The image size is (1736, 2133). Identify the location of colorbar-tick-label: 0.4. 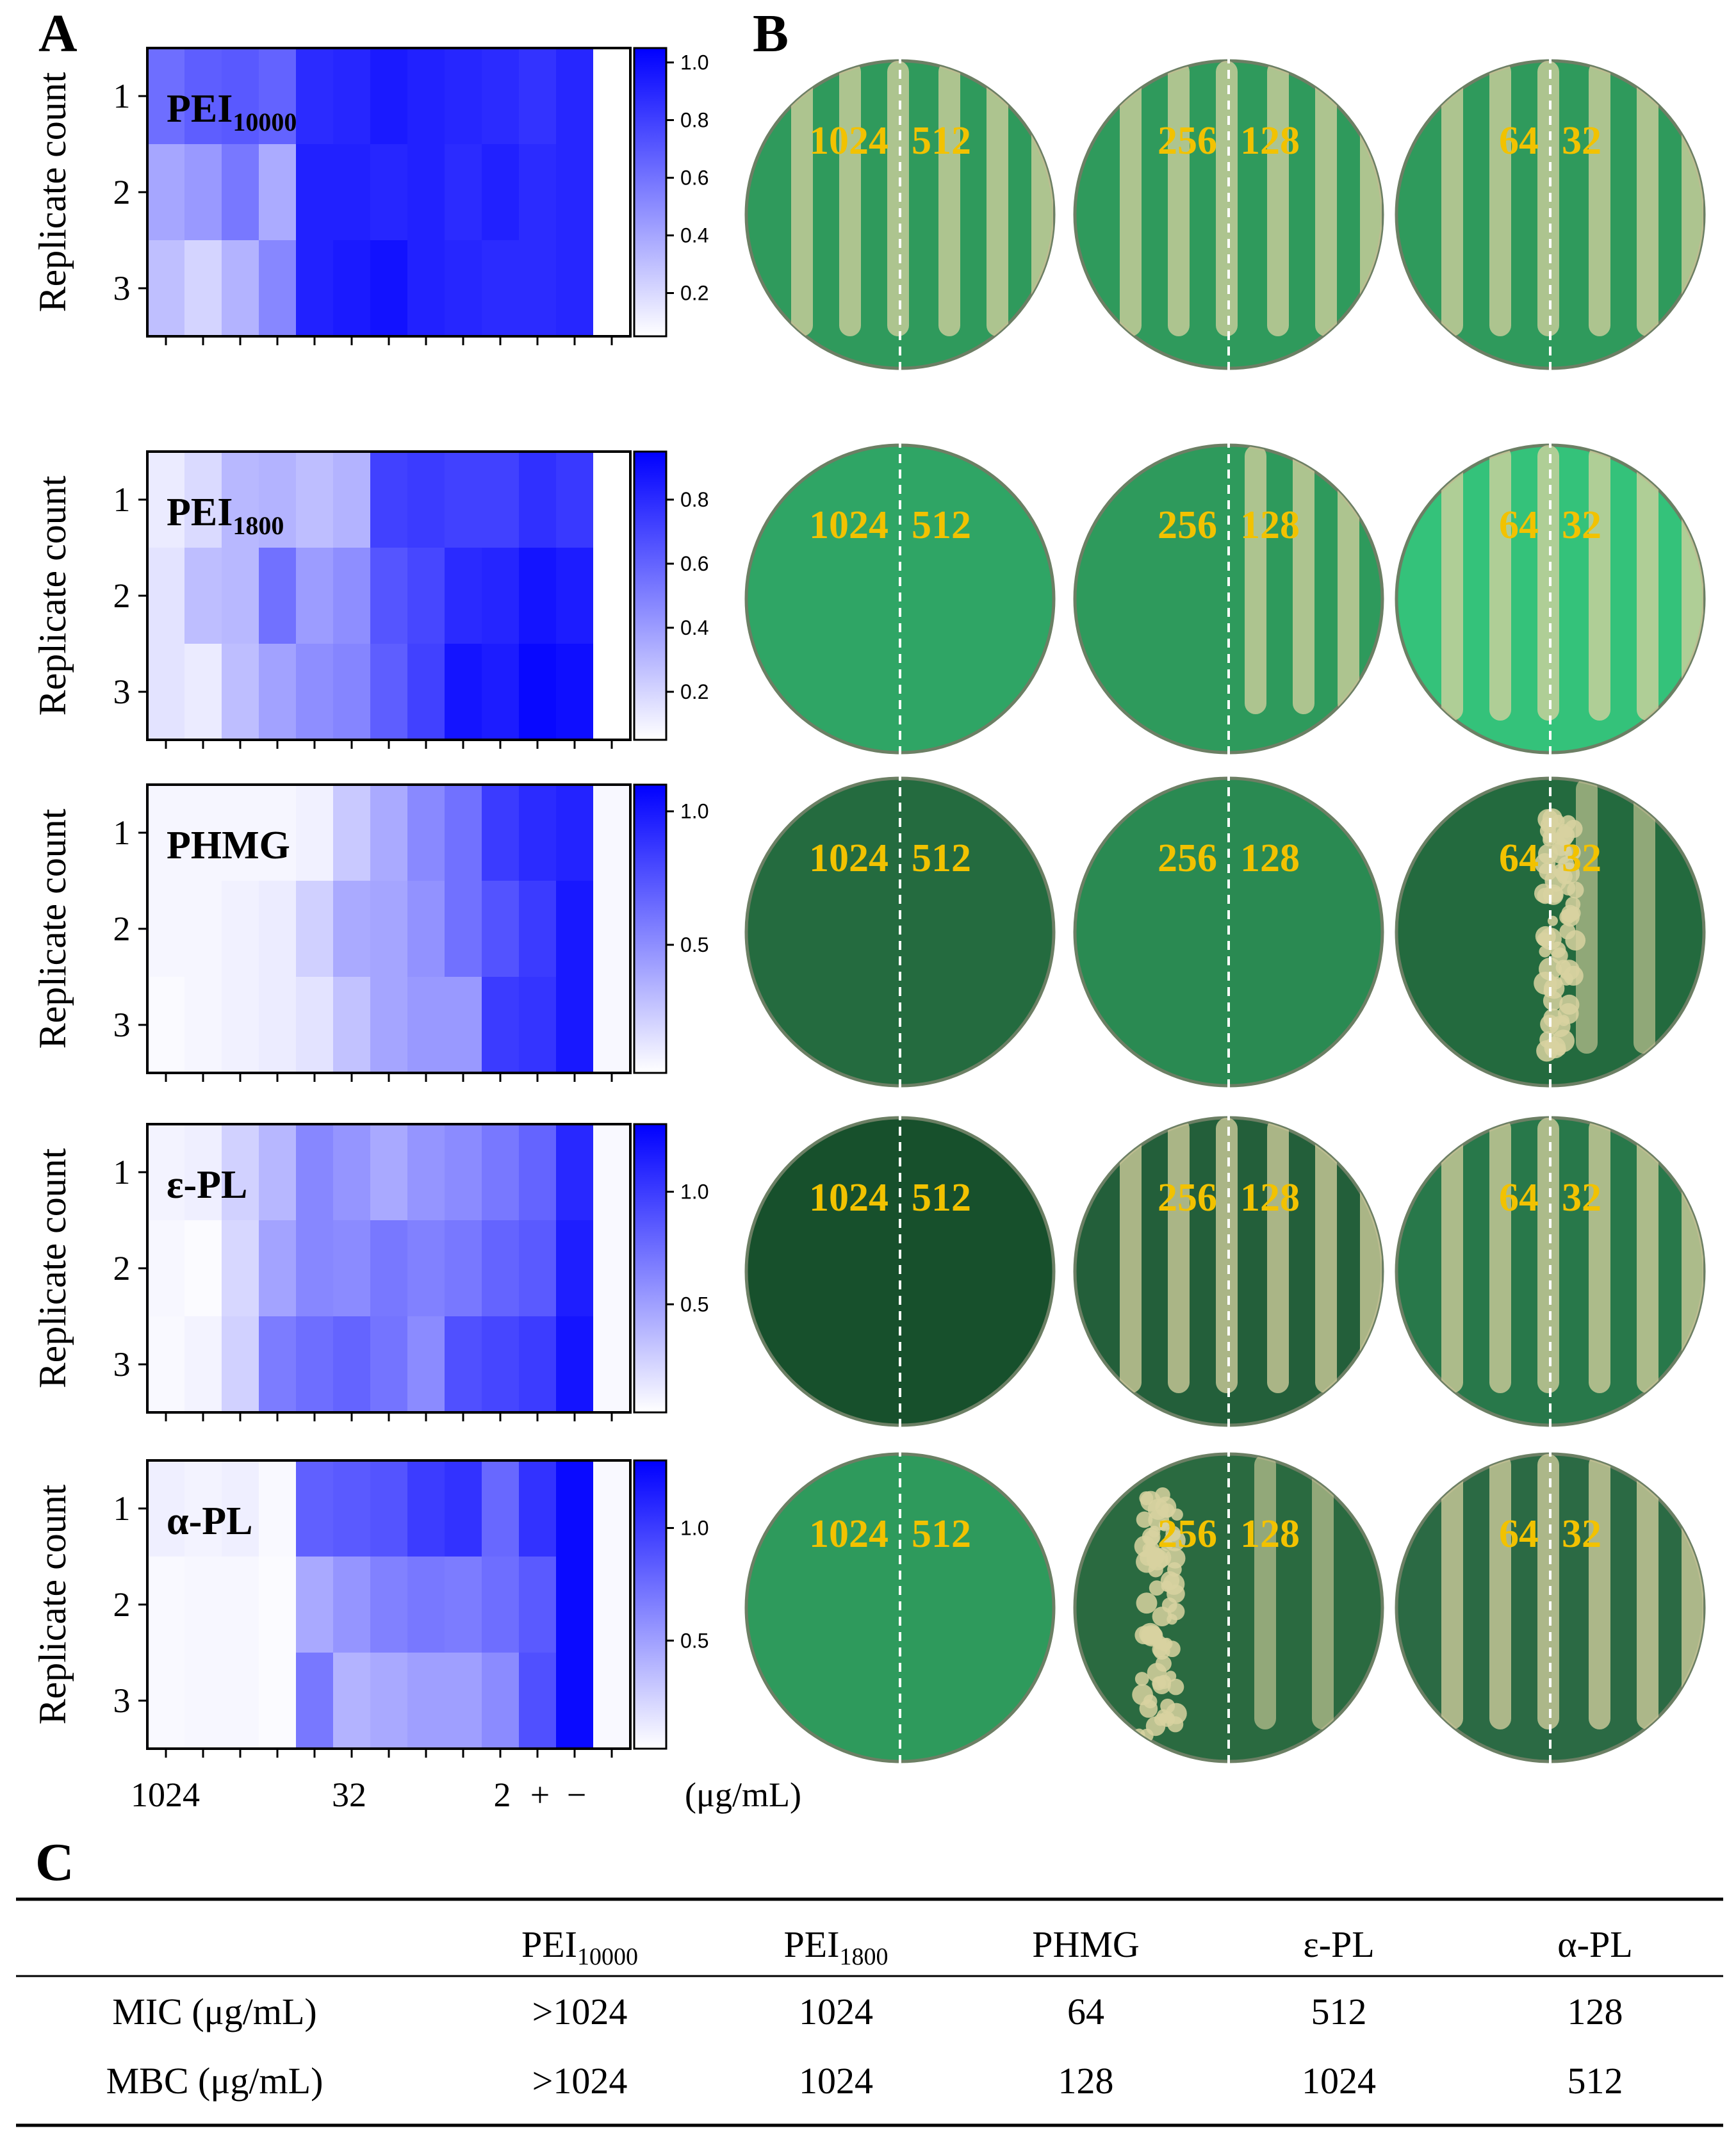
(694, 627).